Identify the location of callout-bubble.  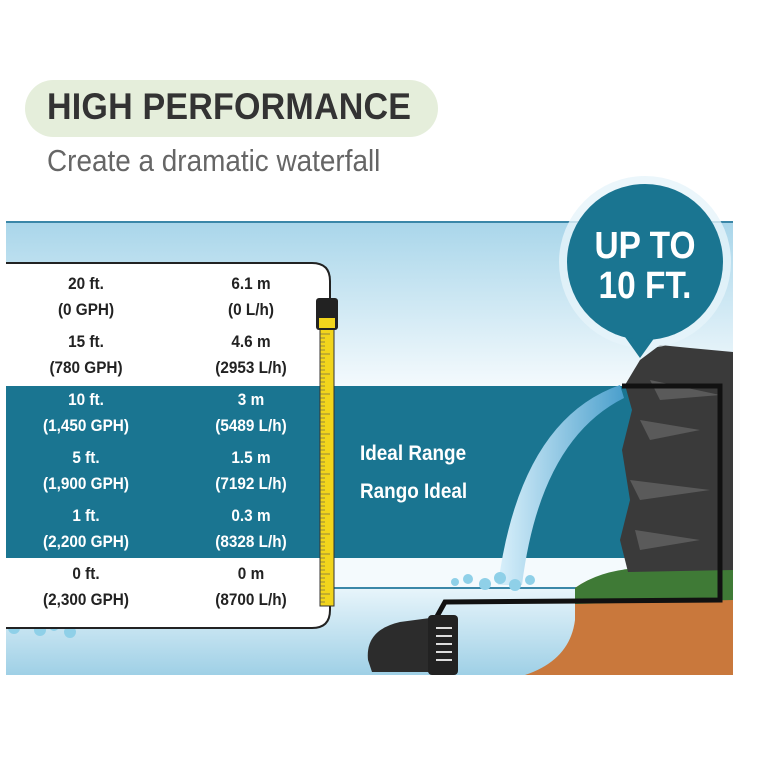
(645, 267).